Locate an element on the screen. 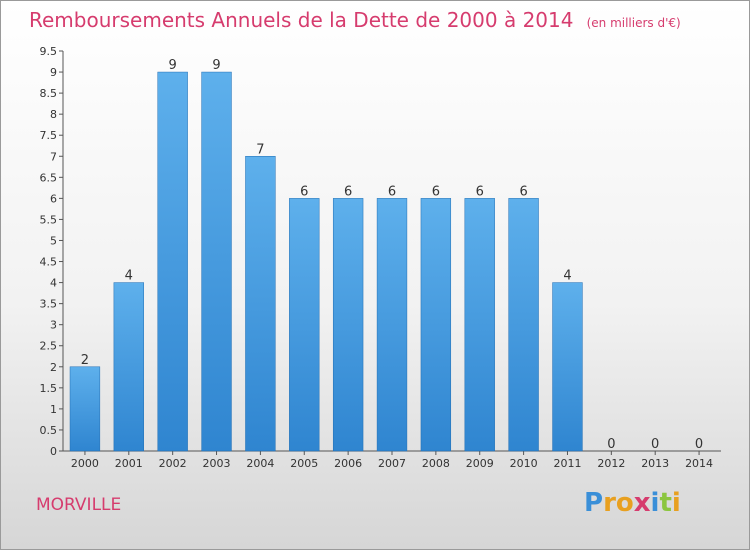 This screenshot has width=750, height=550. x-tick-label: 2008 is located at coordinates (436, 463).